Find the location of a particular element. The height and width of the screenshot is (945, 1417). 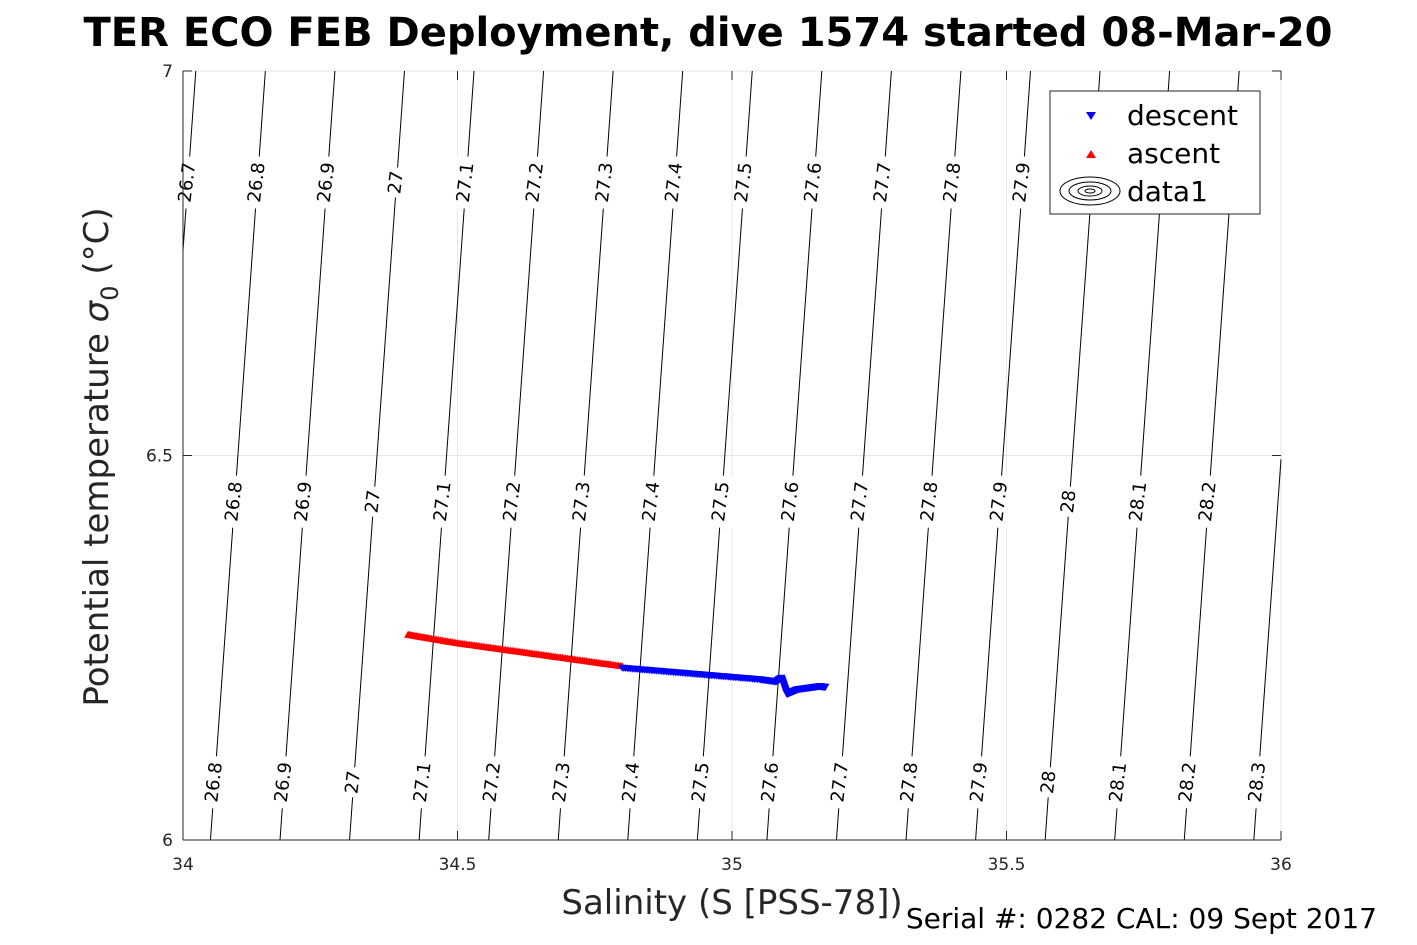

legend-box is located at coordinates (1155, 152).